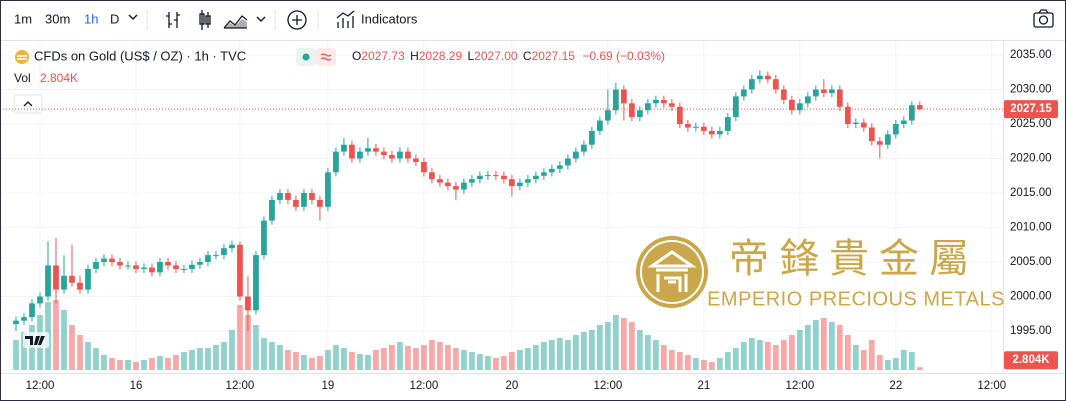 The width and height of the screenshot is (1066, 401). I want to click on delay-icon, so click(326, 57).